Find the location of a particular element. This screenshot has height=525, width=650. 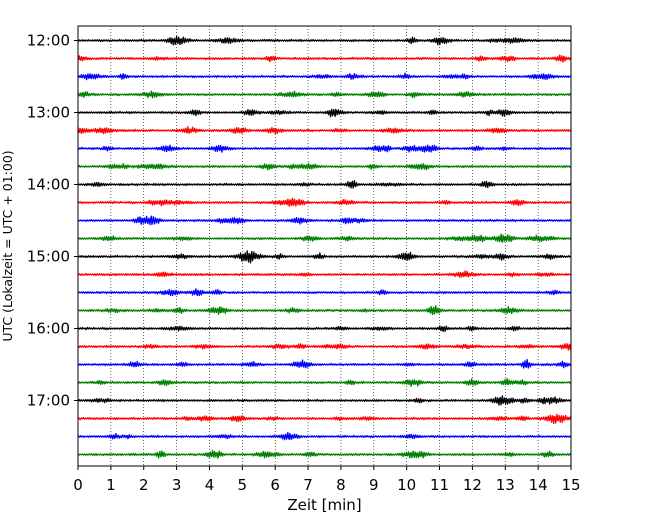

x-tick-label: 15 is located at coordinates (570, 485).